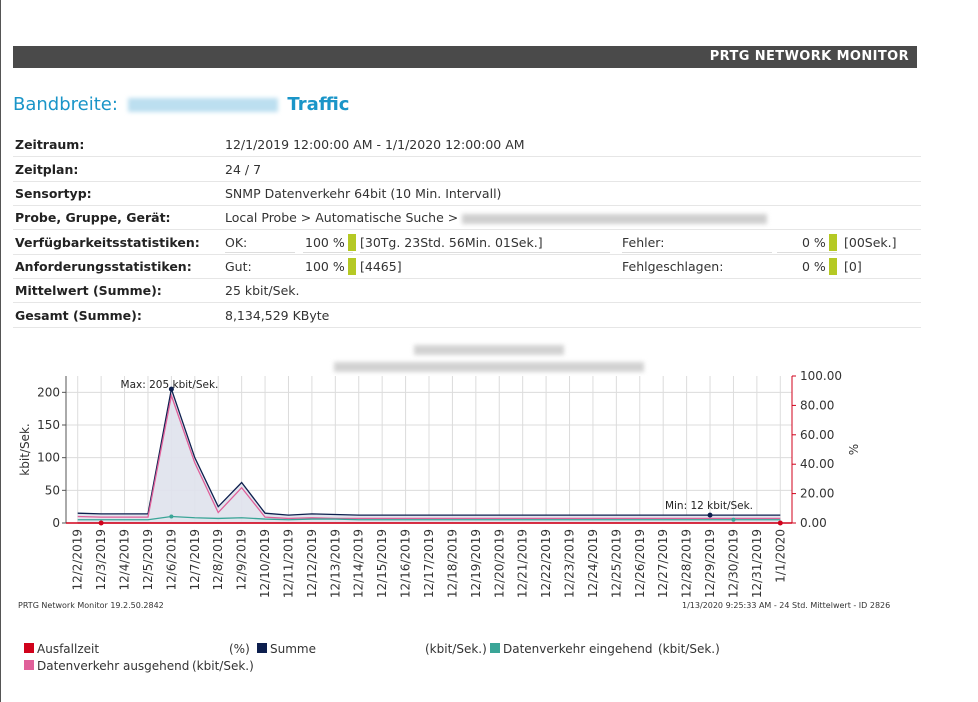 This screenshot has width=978, height=702. What do you see at coordinates (68, 649) in the screenshot?
I see `legend-label-ausfallzeit: Ausfallzeit` at bounding box center [68, 649].